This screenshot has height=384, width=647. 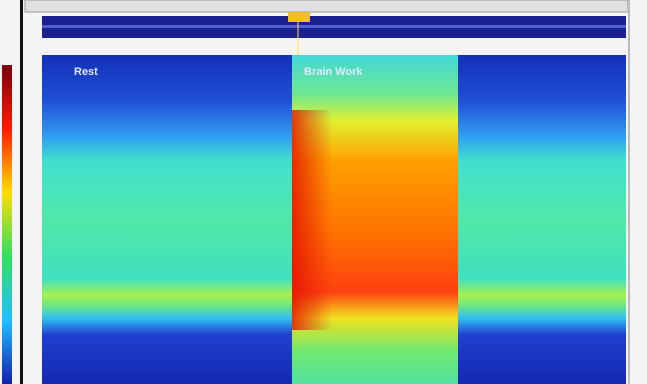 I want to click on right-border, so click(x=629, y=192).